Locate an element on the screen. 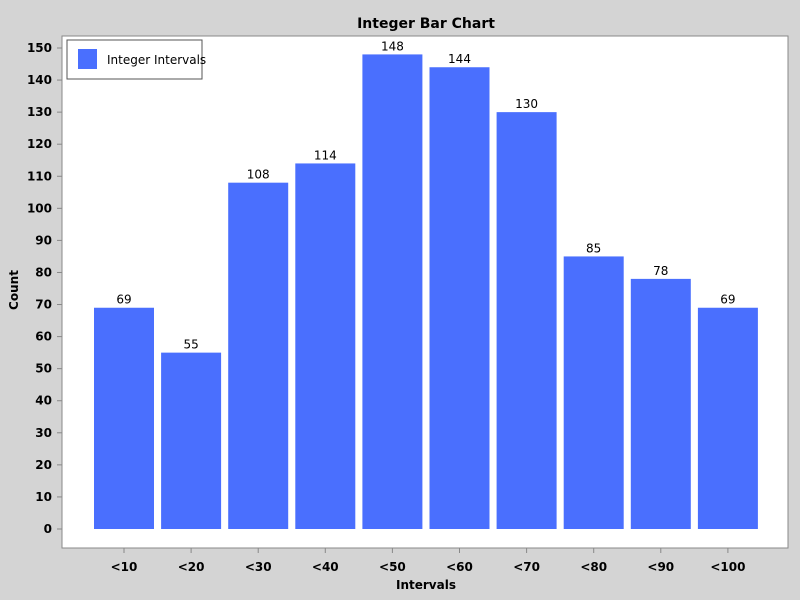 The height and width of the screenshot is (600, 800). y-tick-label: 90 is located at coordinates (43, 240).